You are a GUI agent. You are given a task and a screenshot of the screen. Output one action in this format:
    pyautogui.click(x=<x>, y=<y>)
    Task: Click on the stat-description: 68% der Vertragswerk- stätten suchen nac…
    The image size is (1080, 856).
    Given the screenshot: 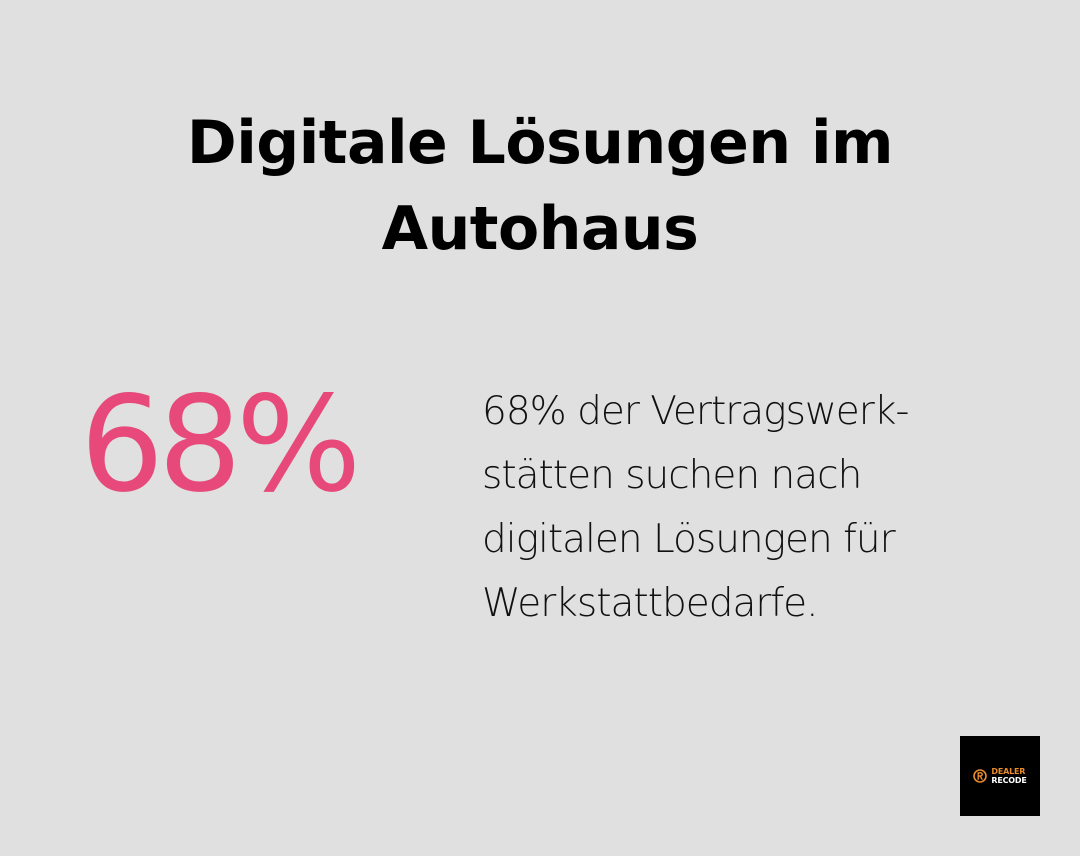 What is the action you would take?
    pyautogui.click(x=752, y=508)
    